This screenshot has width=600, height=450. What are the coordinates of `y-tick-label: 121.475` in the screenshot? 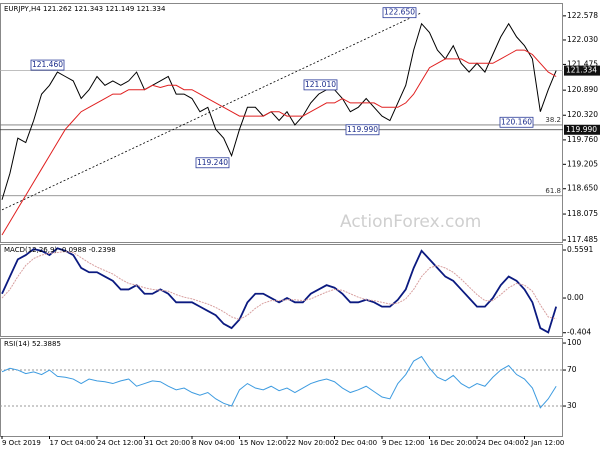 It's located at (582, 63).